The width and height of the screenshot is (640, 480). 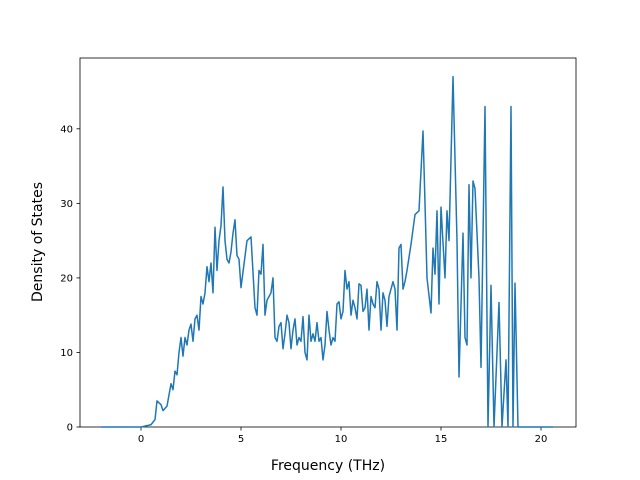 I want to click on x-tick-label: 10, so click(x=341, y=439).